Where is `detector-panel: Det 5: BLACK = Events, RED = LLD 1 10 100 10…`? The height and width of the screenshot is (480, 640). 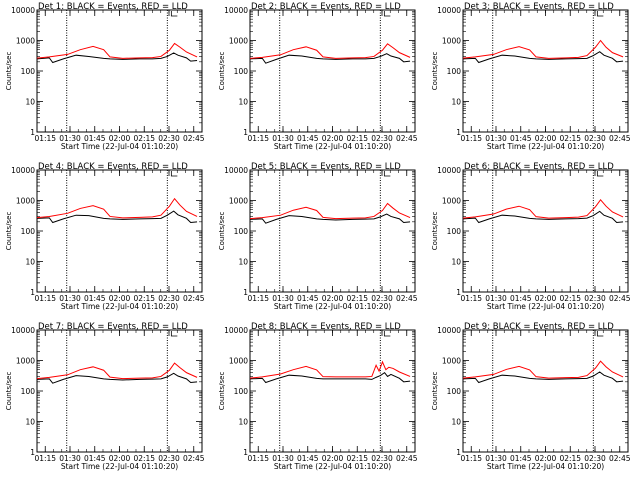 detector-panel: Det 5: BLACK = Events, RED = LLD 1 10 100 10… is located at coordinates (318, 236).